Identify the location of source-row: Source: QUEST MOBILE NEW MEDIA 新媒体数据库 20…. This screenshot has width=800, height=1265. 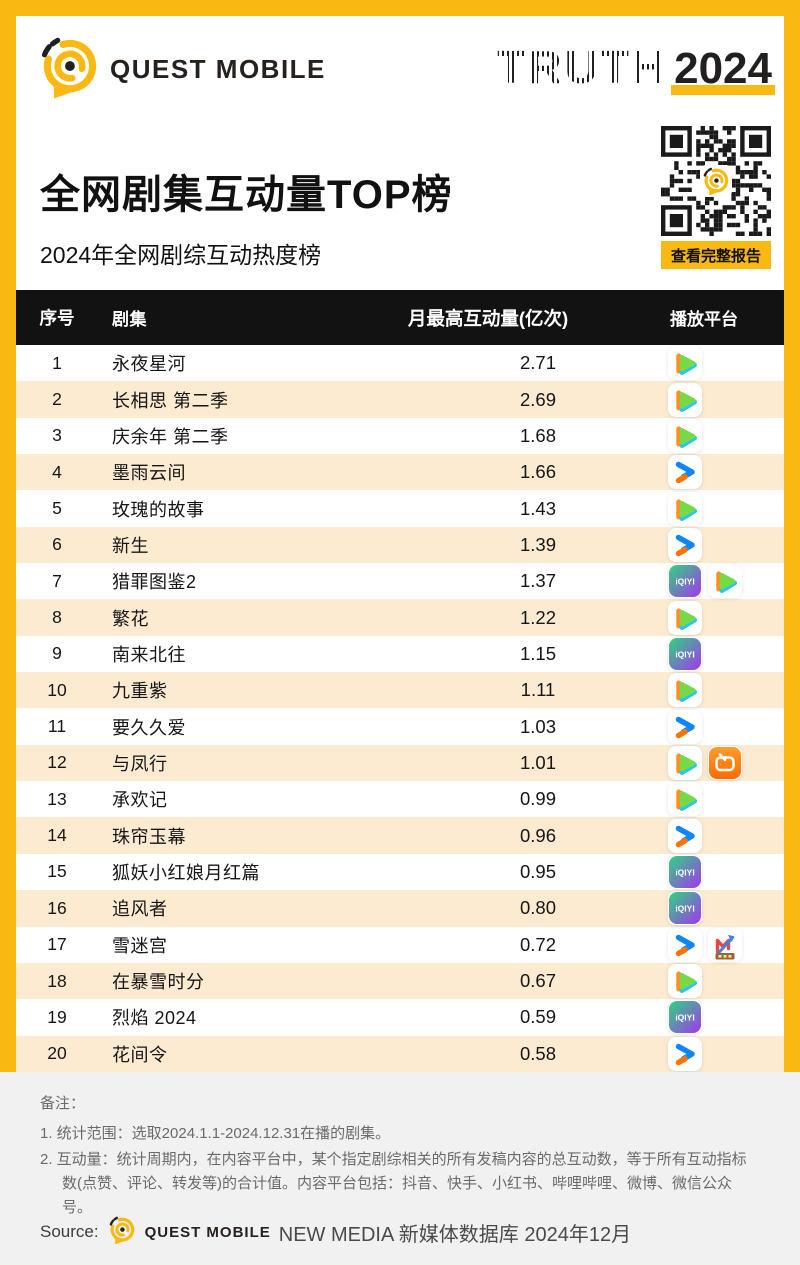
(335, 1232).